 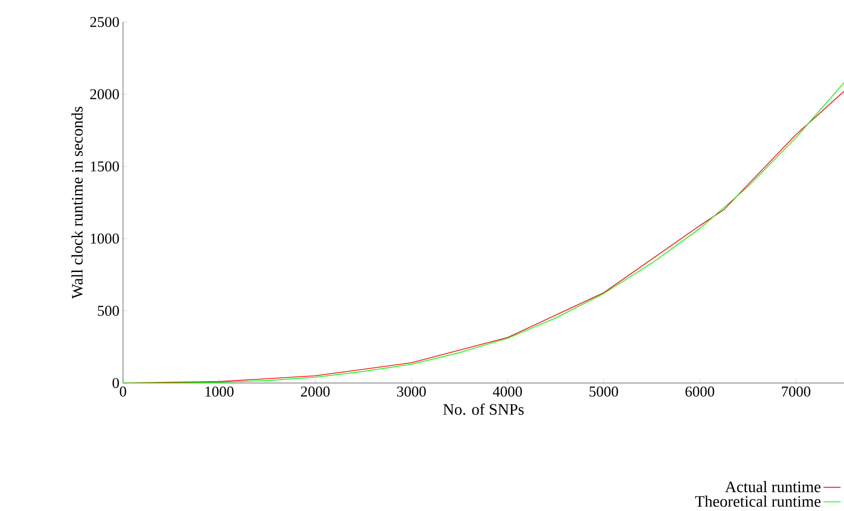 I want to click on x-tick-label: 1000, so click(x=220, y=391).